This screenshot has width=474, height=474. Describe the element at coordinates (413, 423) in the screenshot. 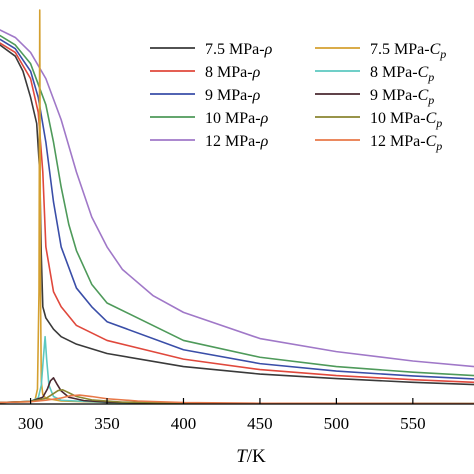

I see `x-tick-label: 550` at that location.